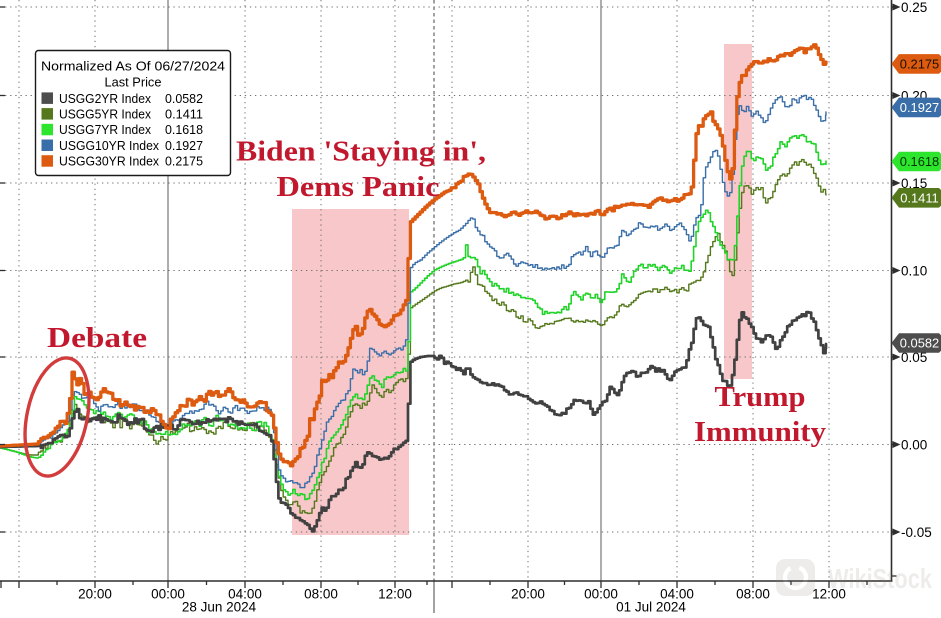 The height and width of the screenshot is (618, 941). Describe the element at coordinates (133, 66) in the screenshot. I see `svg-text: Normalized As Of 06/27/2024` at that location.